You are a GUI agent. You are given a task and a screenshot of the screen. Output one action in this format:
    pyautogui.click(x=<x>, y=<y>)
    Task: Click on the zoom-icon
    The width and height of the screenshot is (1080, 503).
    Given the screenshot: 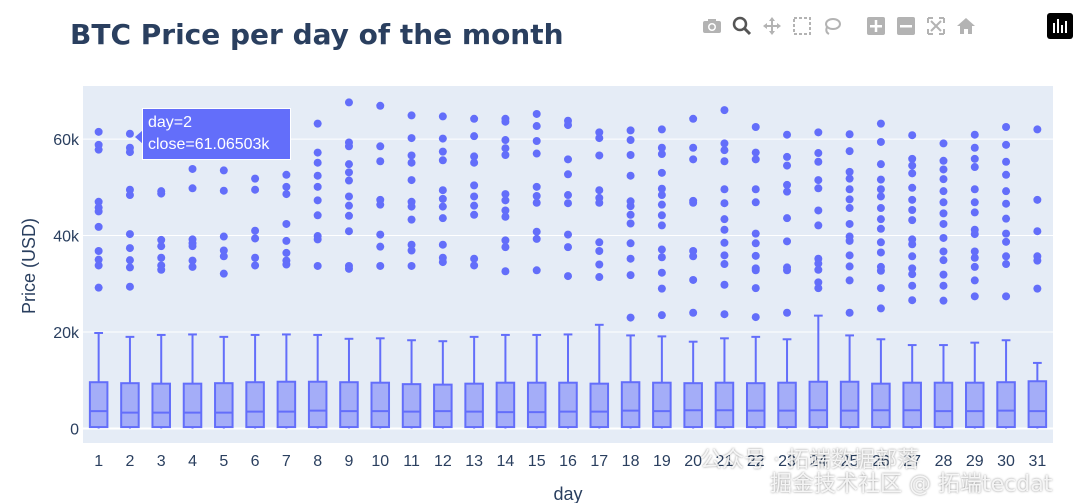 What is the action you would take?
    pyautogui.click(x=742, y=26)
    